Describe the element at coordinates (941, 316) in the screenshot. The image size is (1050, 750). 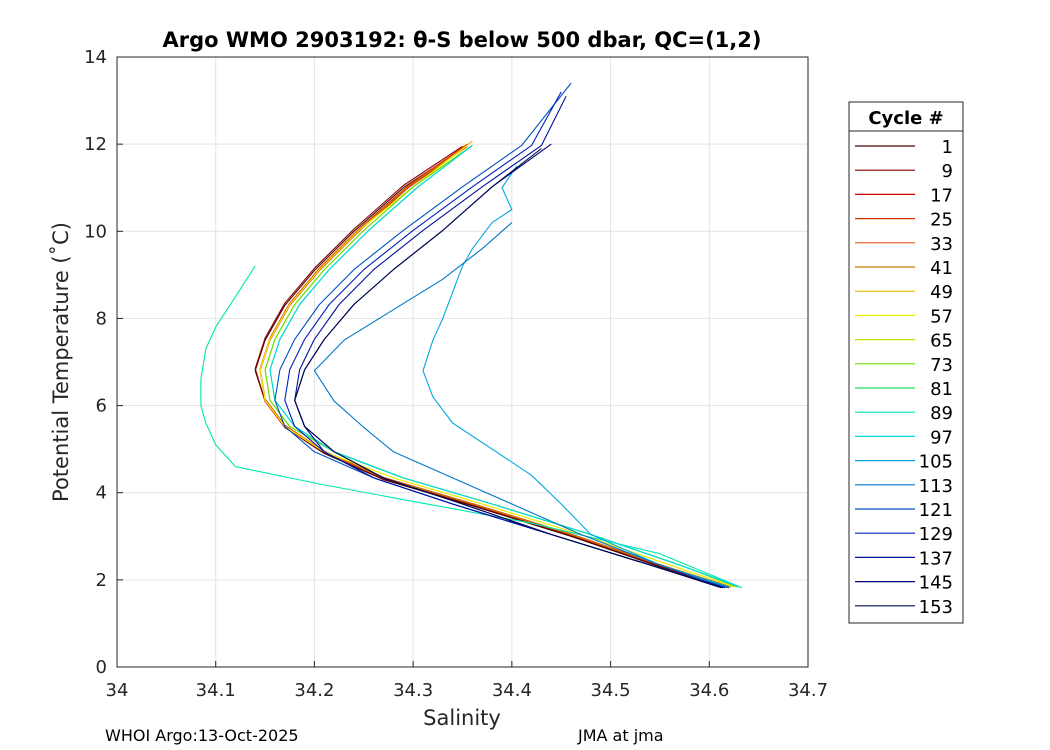
I see `legend-label: 57` at that location.